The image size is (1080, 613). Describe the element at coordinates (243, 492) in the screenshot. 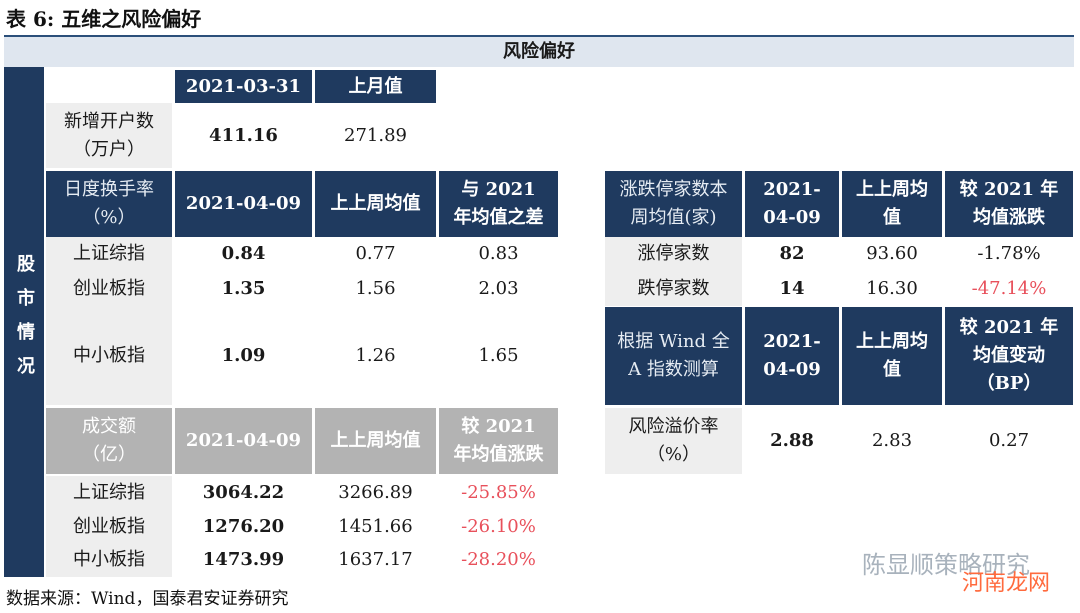

I see `volume-row-value: 3064.22` at that location.